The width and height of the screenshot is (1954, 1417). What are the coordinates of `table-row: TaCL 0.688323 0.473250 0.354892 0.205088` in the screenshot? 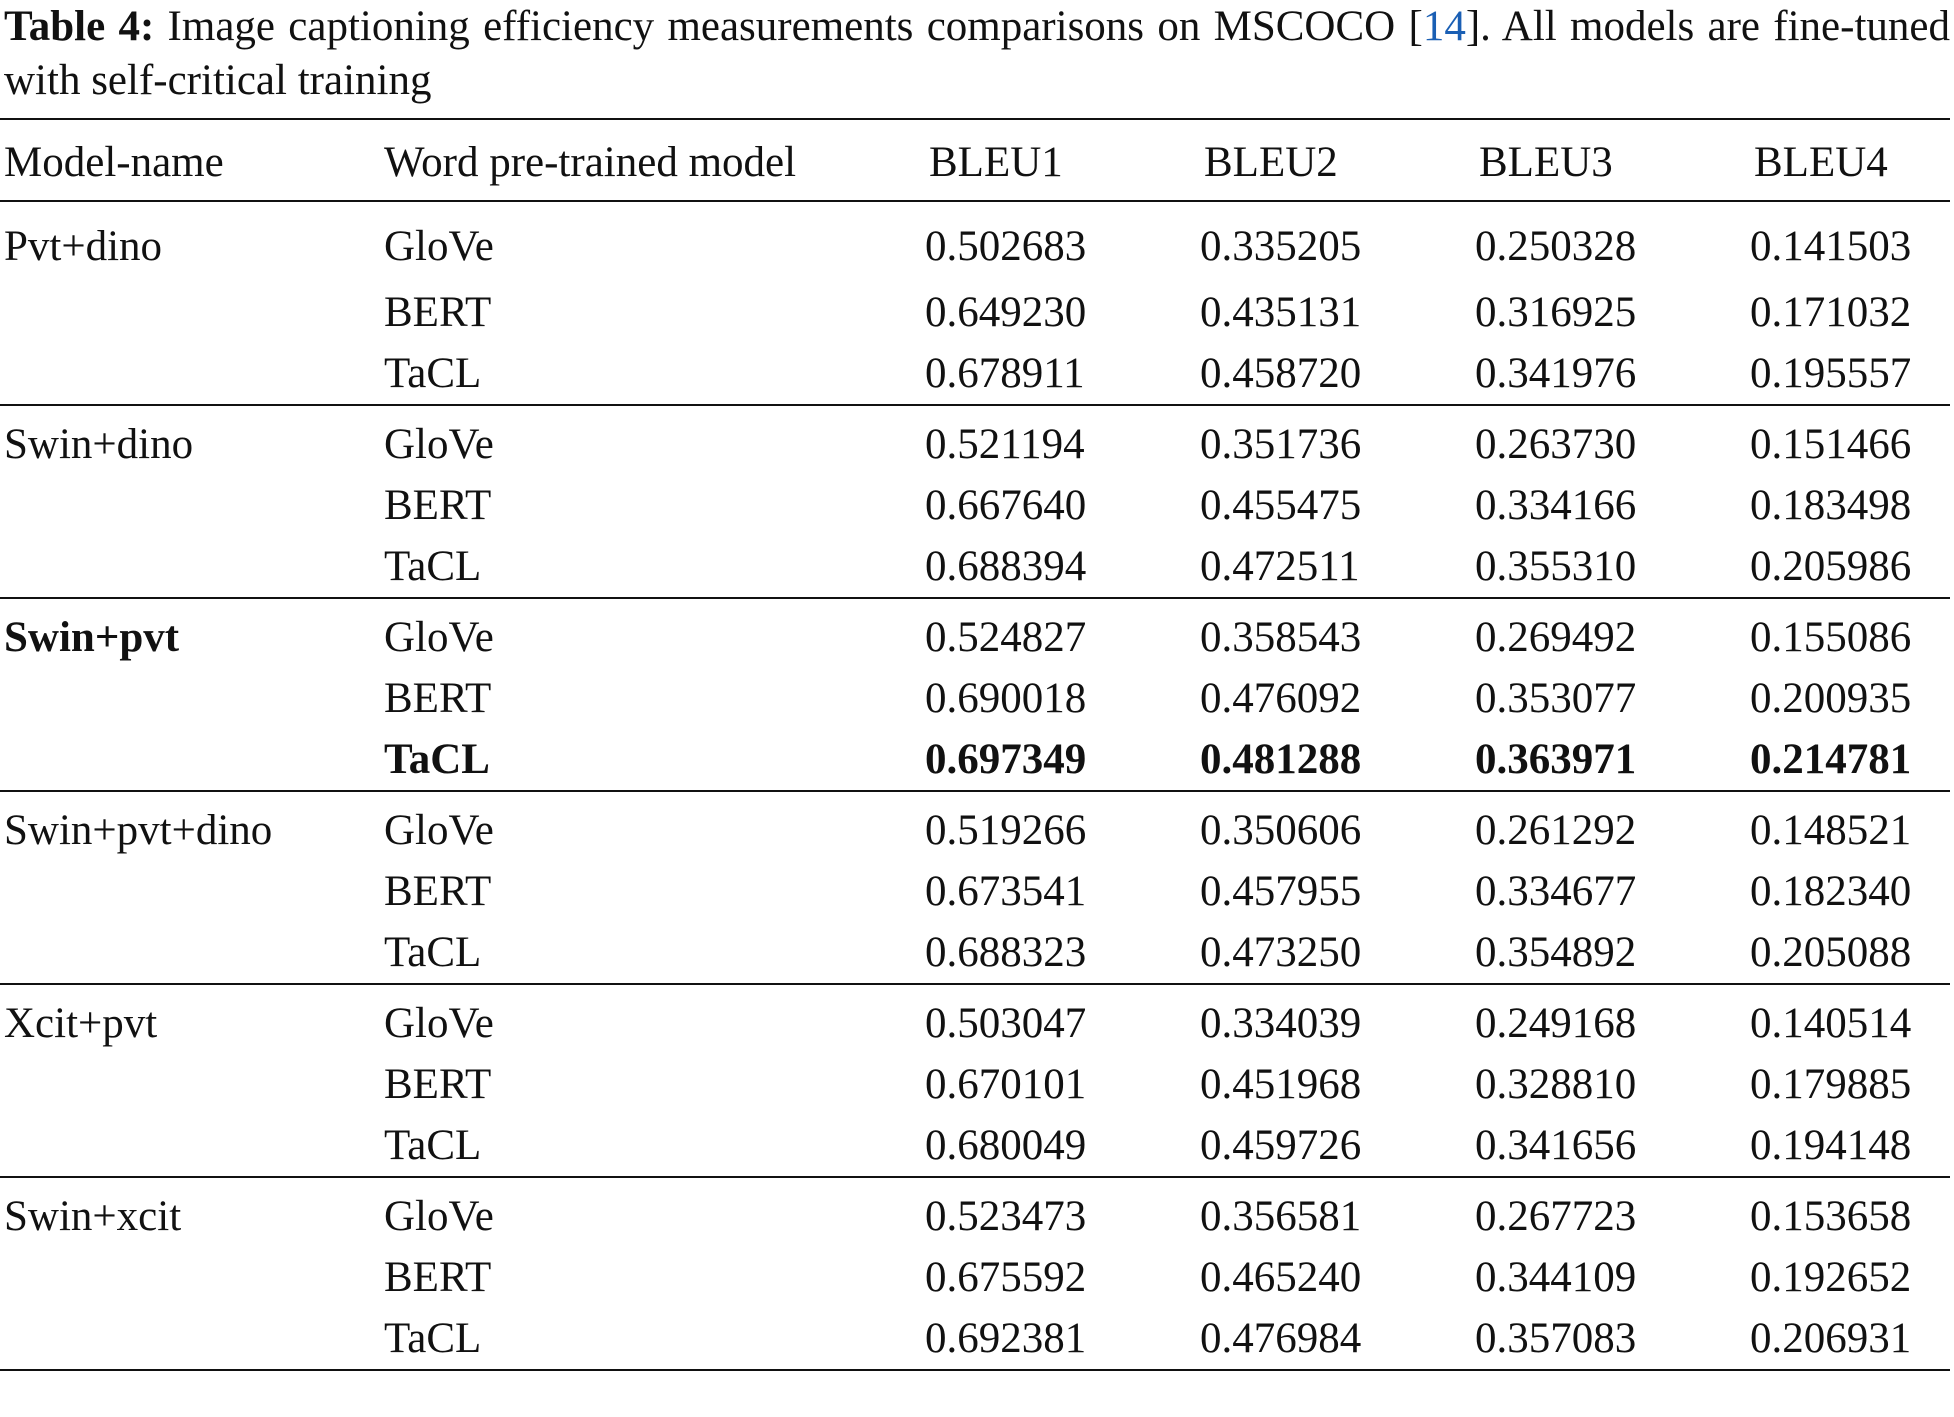 It's located at (975, 953).